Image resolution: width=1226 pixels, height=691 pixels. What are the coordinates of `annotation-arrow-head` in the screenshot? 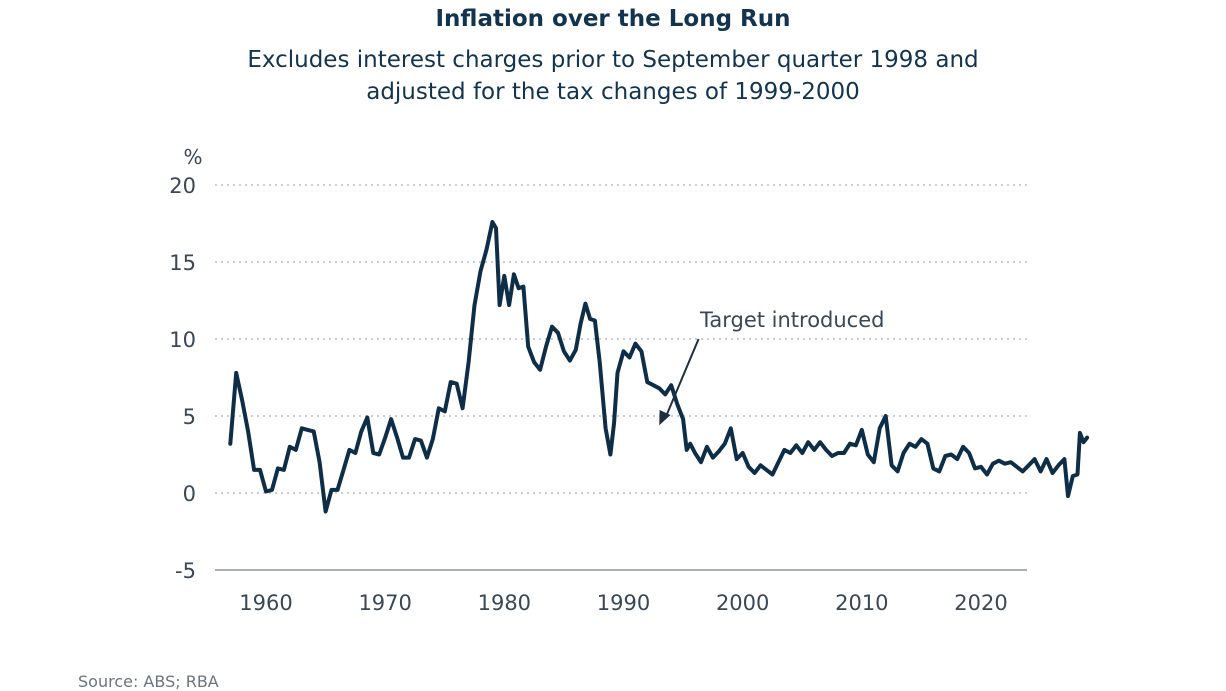 It's located at (665, 418).